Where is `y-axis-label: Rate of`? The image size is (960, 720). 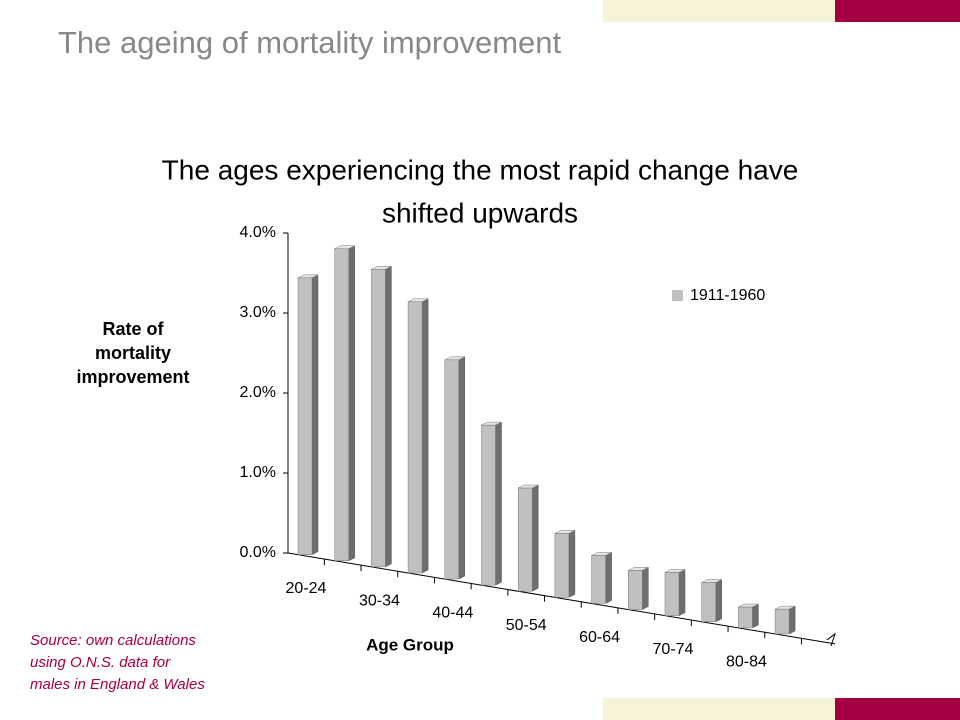
y-axis-label: Rate of is located at coordinates (133, 329).